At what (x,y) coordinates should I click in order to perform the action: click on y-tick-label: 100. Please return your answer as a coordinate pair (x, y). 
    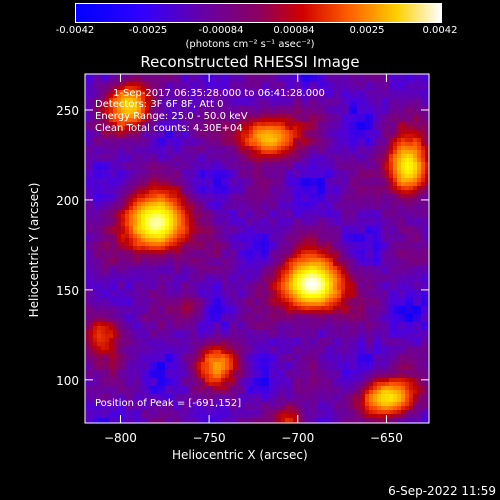
    Looking at the image, I should click on (67, 381).